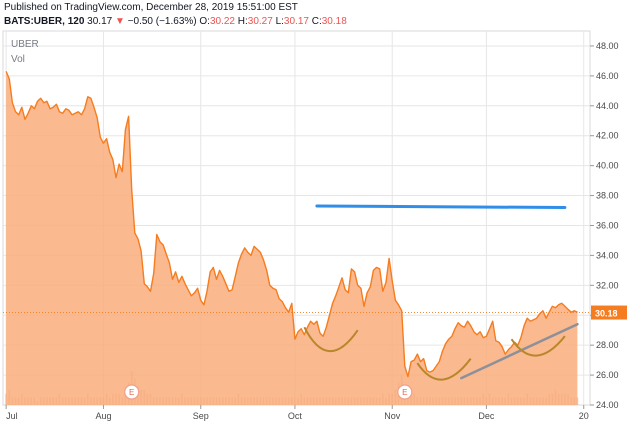 Image resolution: width=640 pixels, height=433 pixels. I want to click on price-tick-label: 32.00, so click(607, 285).